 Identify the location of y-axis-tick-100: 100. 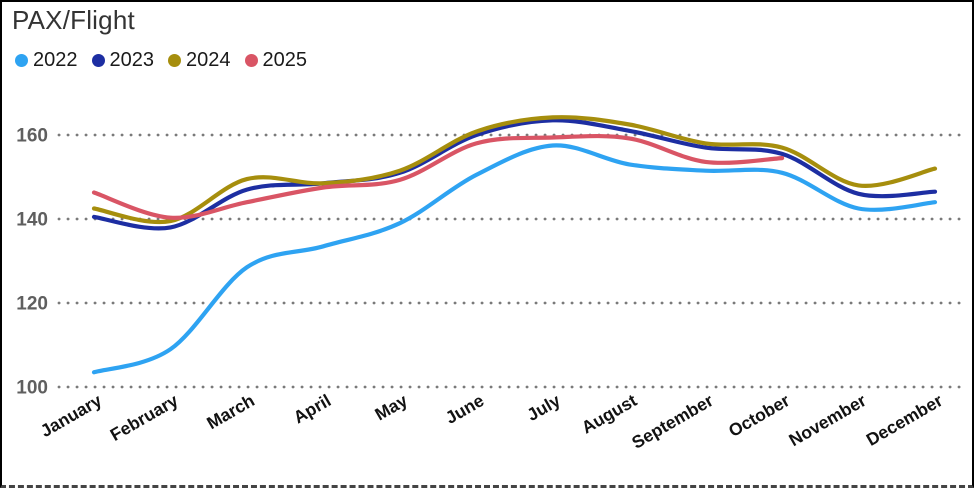
(32, 388).